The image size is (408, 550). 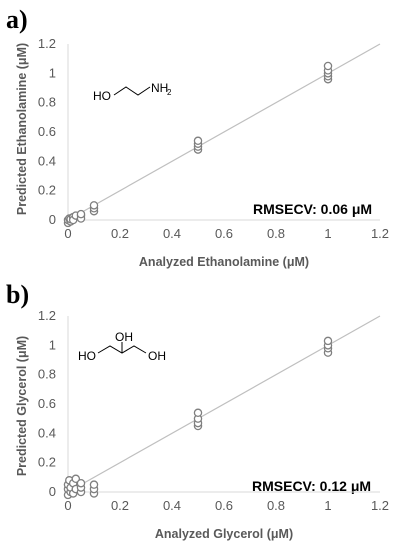 What do you see at coordinates (159, 88) in the screenshot?
I see `structure-nh-label: NH` at bounding box center [159, 88].